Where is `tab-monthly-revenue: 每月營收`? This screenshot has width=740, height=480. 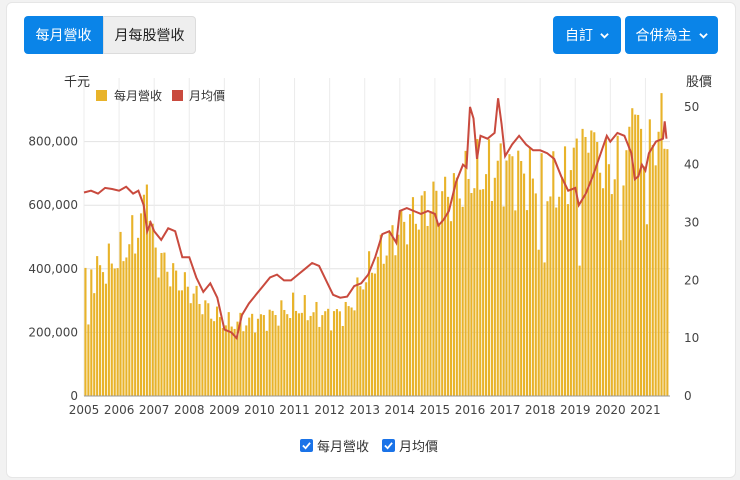 tab-monthly-revenue: 每月營收 is located at coordinates (63, 35).